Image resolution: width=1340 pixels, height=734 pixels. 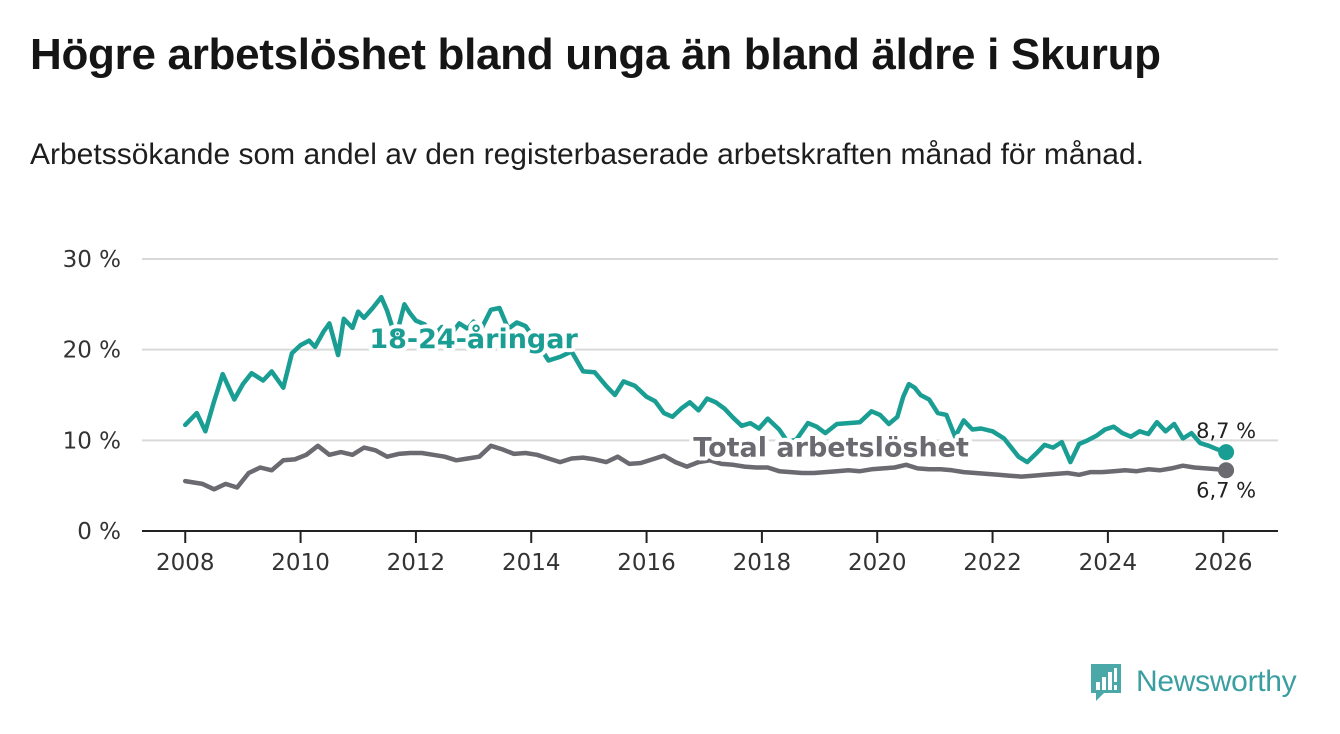 I want to click on brand-name: Newsworthy, so click(x=1216, y=681).